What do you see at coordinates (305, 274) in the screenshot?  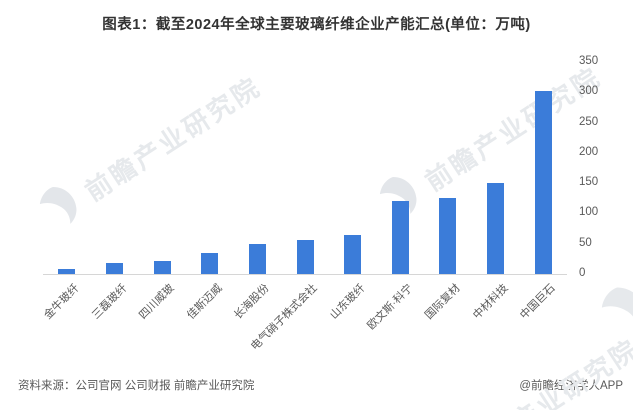 I see `x-axis-line` at bounding box center [305, 274].